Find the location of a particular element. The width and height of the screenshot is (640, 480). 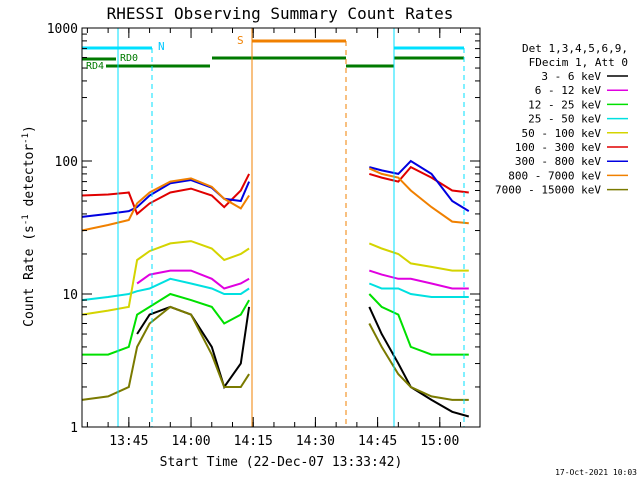

x-tick-label: 14:15 is located at coordinates (253, 441).